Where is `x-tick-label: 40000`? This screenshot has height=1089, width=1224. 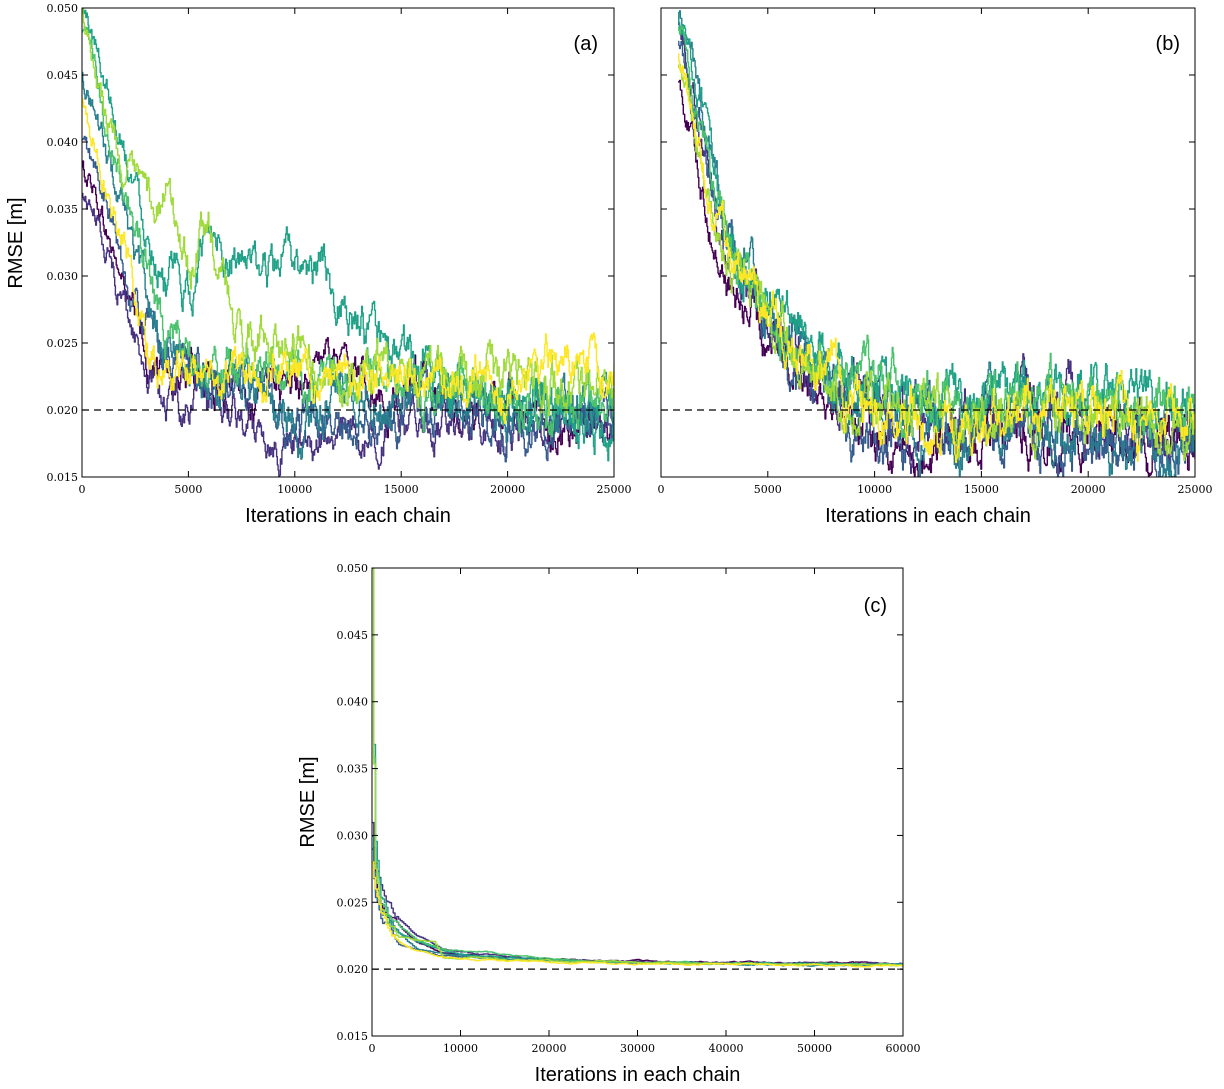 x-tick-label: 40000 is located at coordinates (726, 1048).